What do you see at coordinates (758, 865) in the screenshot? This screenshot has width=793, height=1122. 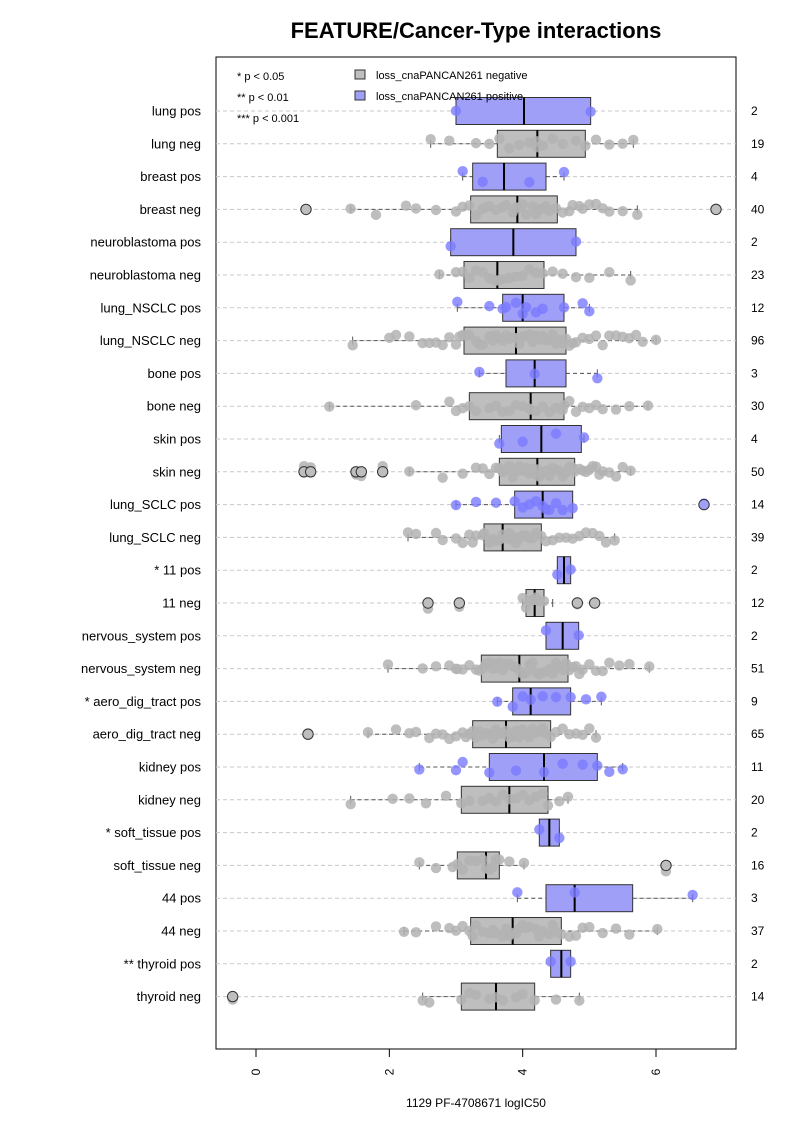 I see `group-count: 16` at bounding box center [758, 865].